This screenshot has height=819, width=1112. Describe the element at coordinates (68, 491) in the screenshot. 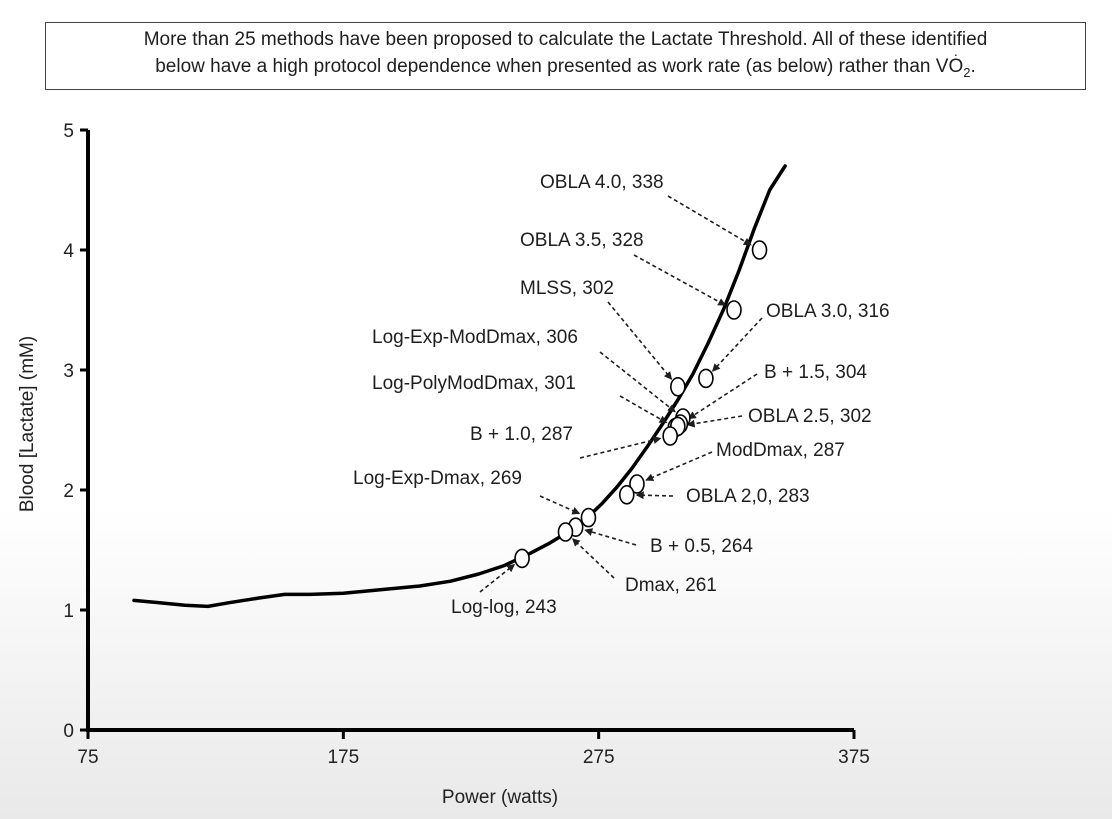

I see `y-tick-label: 2` at that location.